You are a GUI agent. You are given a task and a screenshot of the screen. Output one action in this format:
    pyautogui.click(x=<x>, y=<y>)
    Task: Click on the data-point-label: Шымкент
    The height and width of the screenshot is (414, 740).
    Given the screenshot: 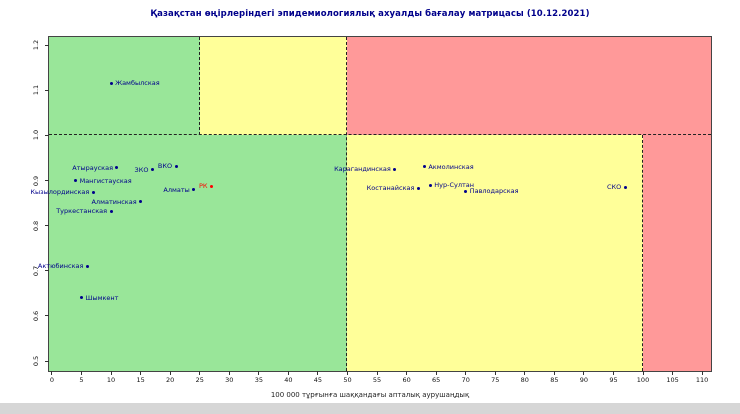 What is the action you would take?
    pyautogui.click(x=102, y=297)
    